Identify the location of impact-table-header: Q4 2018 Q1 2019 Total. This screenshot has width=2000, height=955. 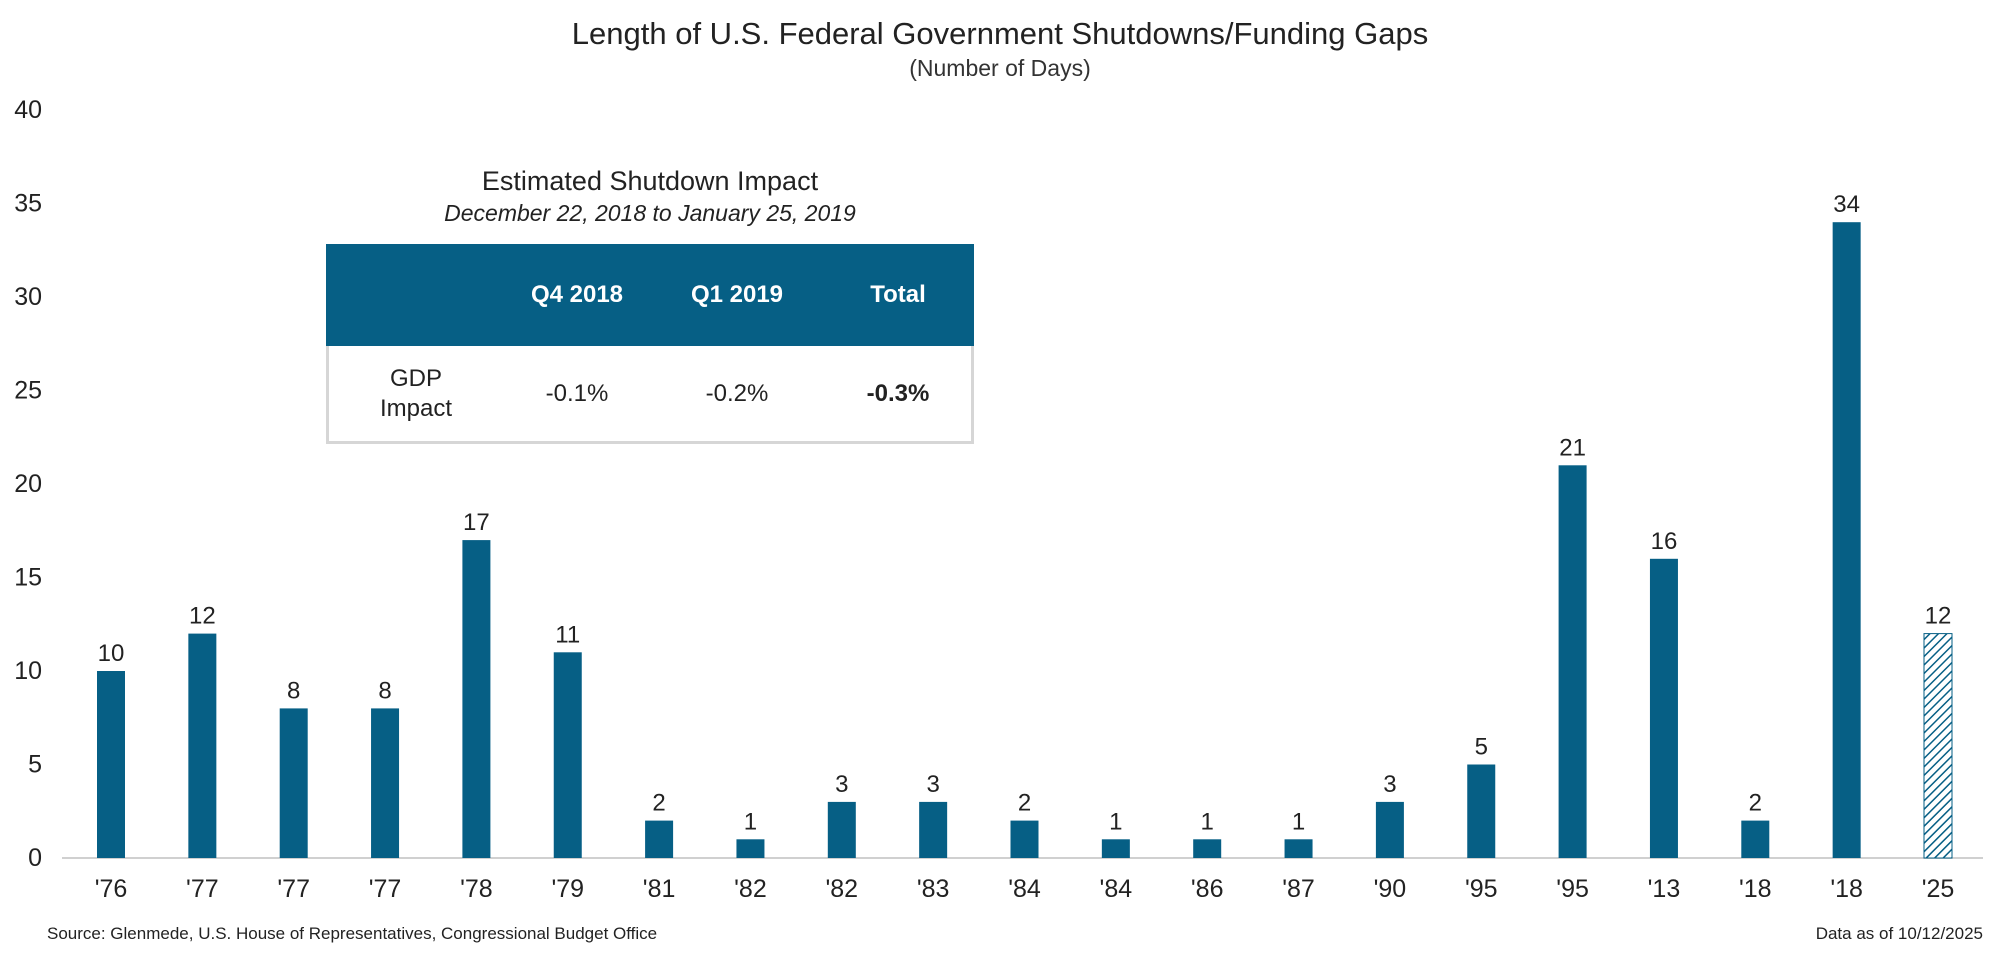
(650, 295).